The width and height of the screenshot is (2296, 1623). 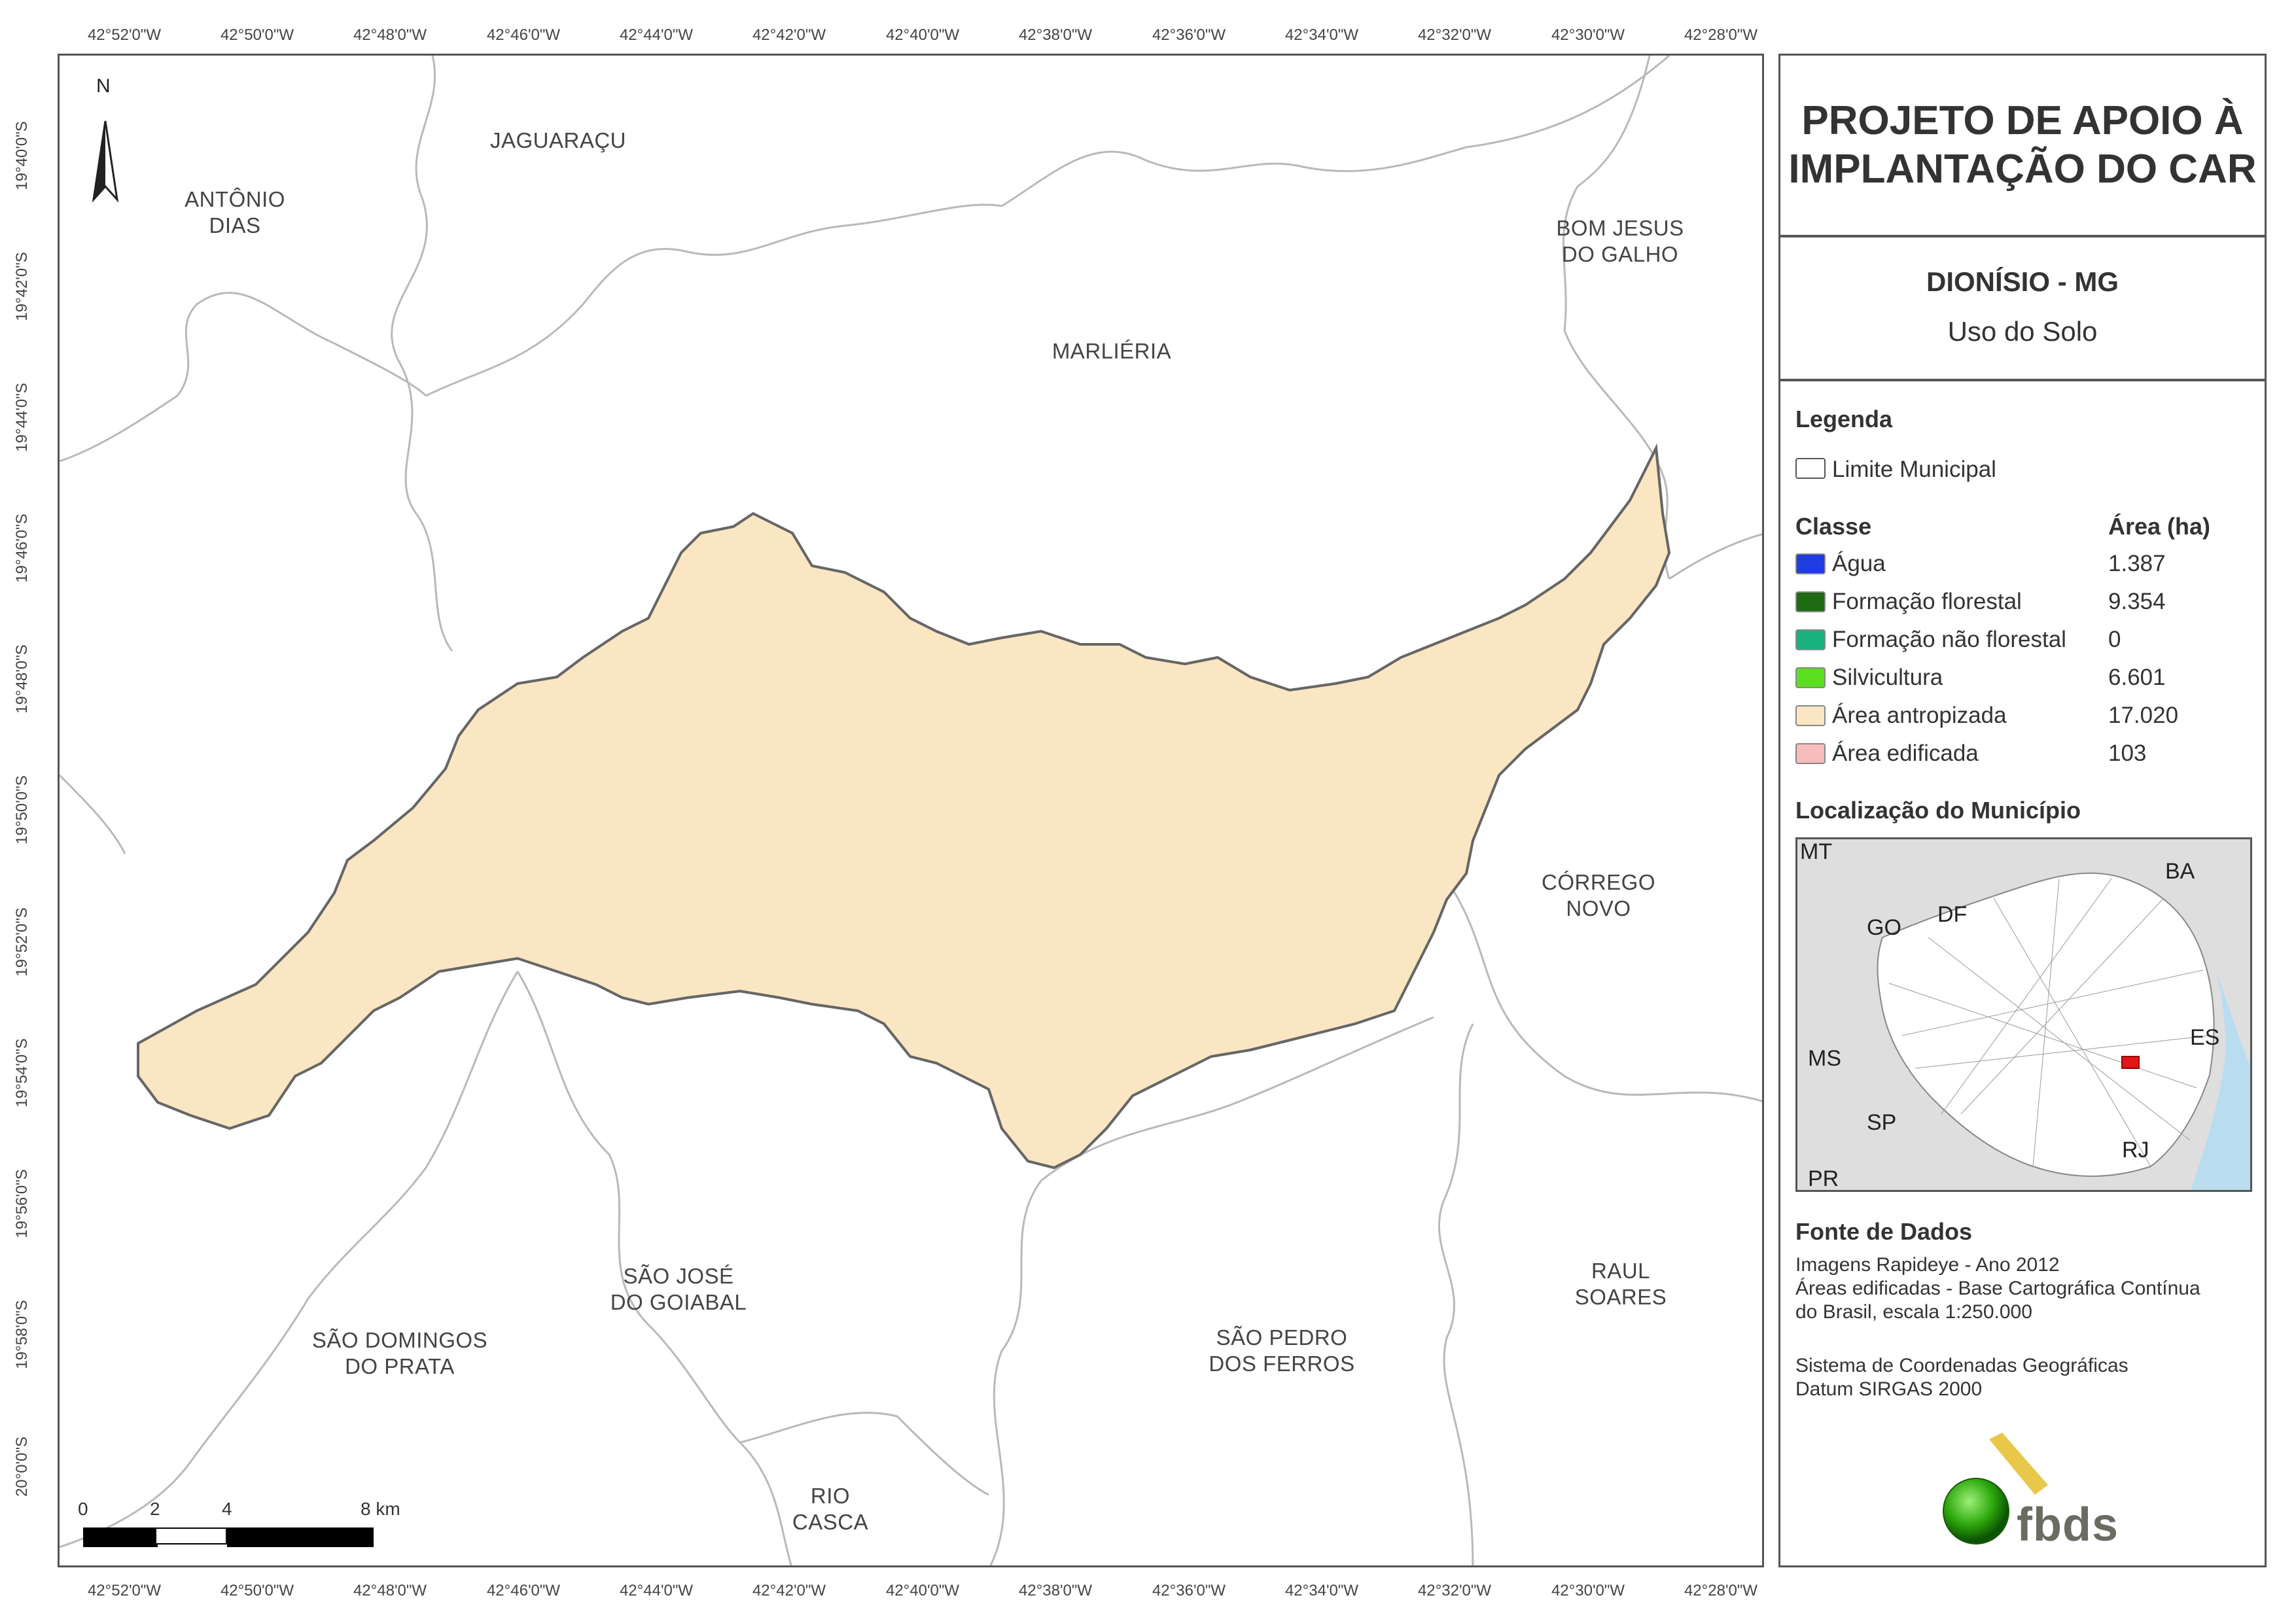 I want to click on municipality-label: ANTÔNIO DIAS, so click(x=235, y=212).